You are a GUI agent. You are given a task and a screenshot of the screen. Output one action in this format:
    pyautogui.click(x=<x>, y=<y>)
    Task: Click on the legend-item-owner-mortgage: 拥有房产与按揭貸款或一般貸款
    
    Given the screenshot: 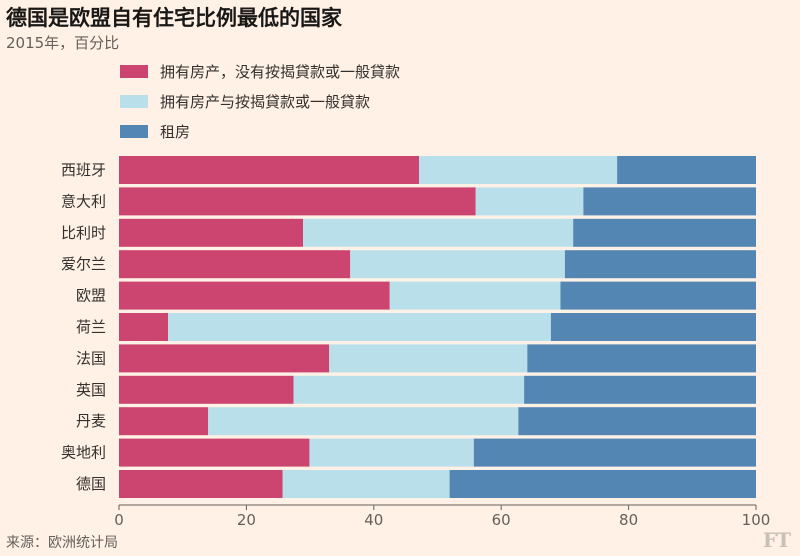 What is the action you would take?
    pyautogui.click(x=260, y=101)
    